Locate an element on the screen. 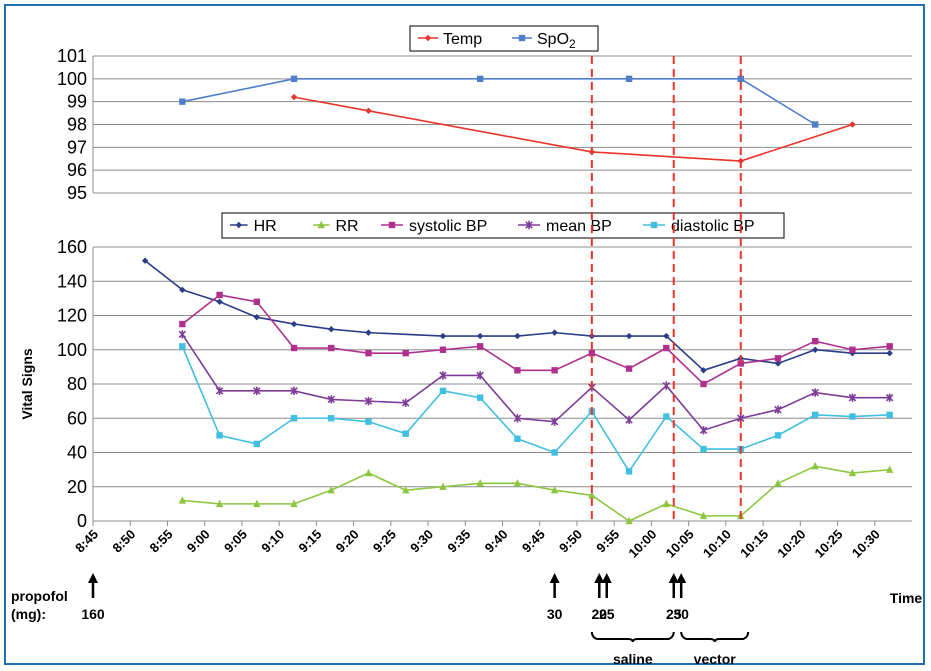 This screenshot has width=931, height=671. x-tick-label: 9:00 is located at coordinates (198, 541).